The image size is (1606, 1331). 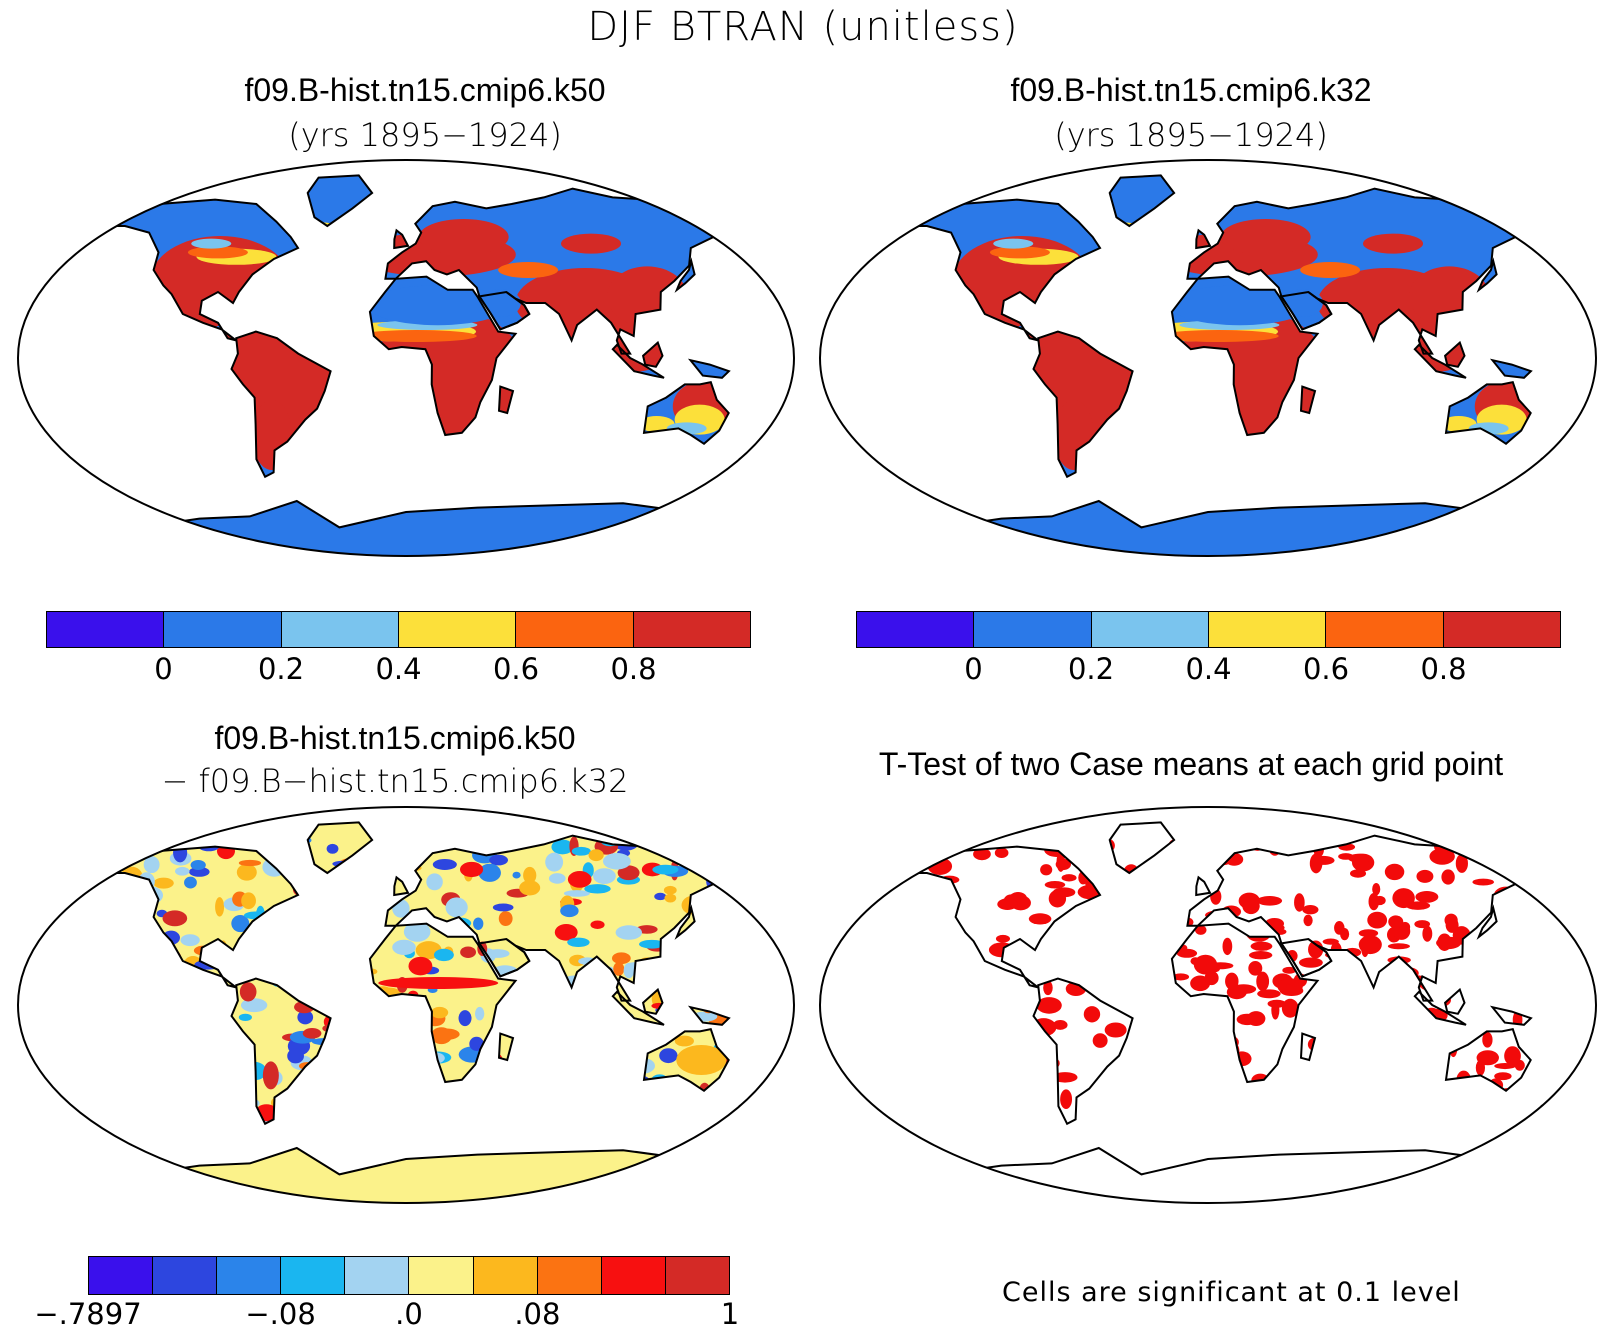 I want to click on colorbar-k32-tick-label: 0.2, so click(x=1091, y=669).